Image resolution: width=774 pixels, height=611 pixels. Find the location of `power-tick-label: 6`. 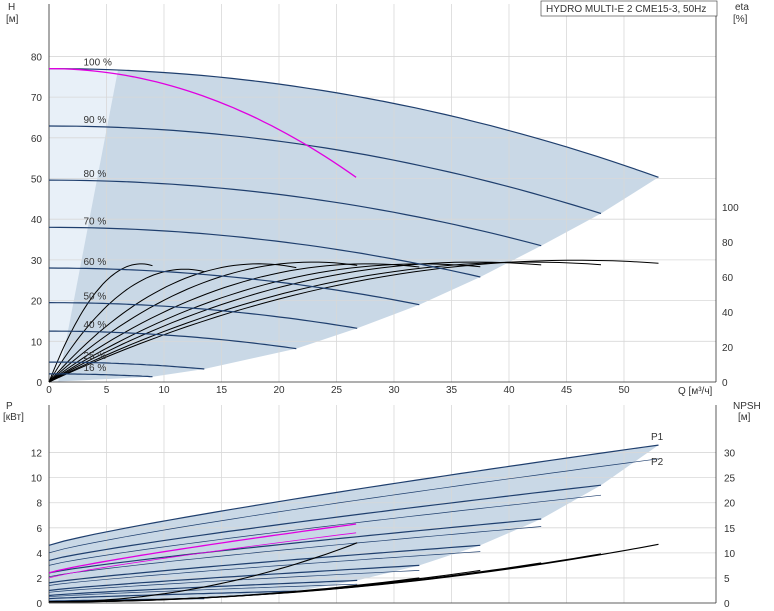

power-tick-label: 6 is located at coordinates (39, 529).